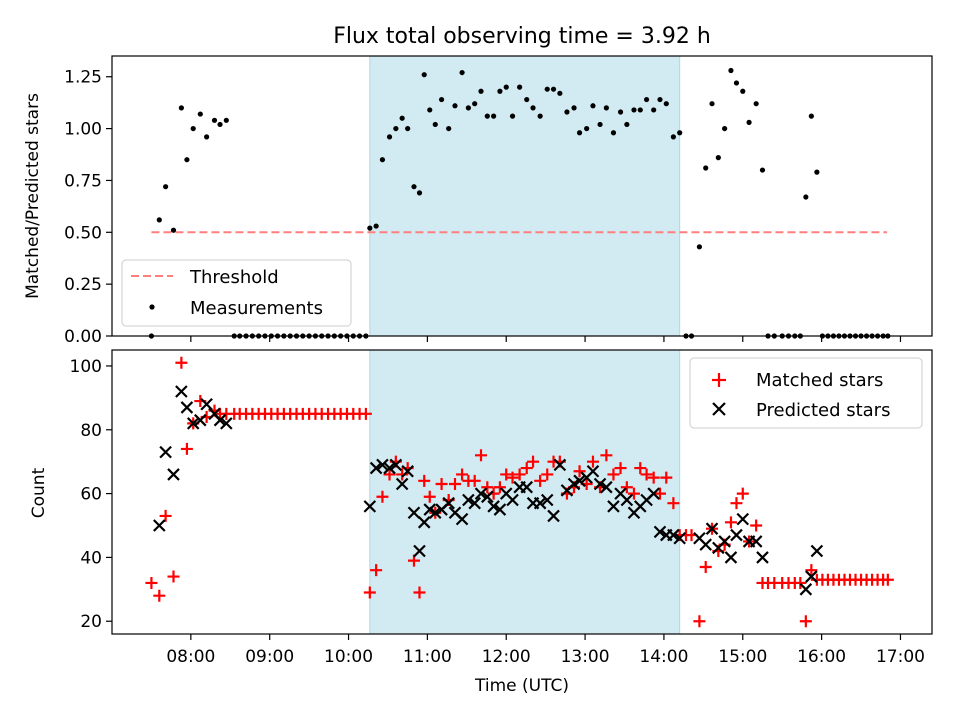  Describe the element at coordinates (742, 657) in the screenshot. I see `x-tick-label: 15:00` at that location.